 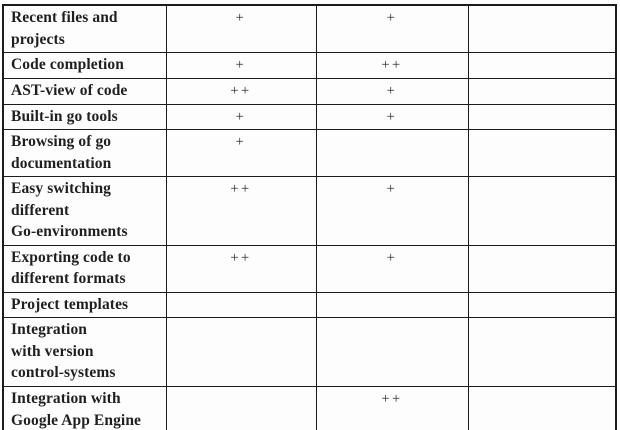 I want to click on table-row: Browsing of go documentation +, so click(x=309, y=153).